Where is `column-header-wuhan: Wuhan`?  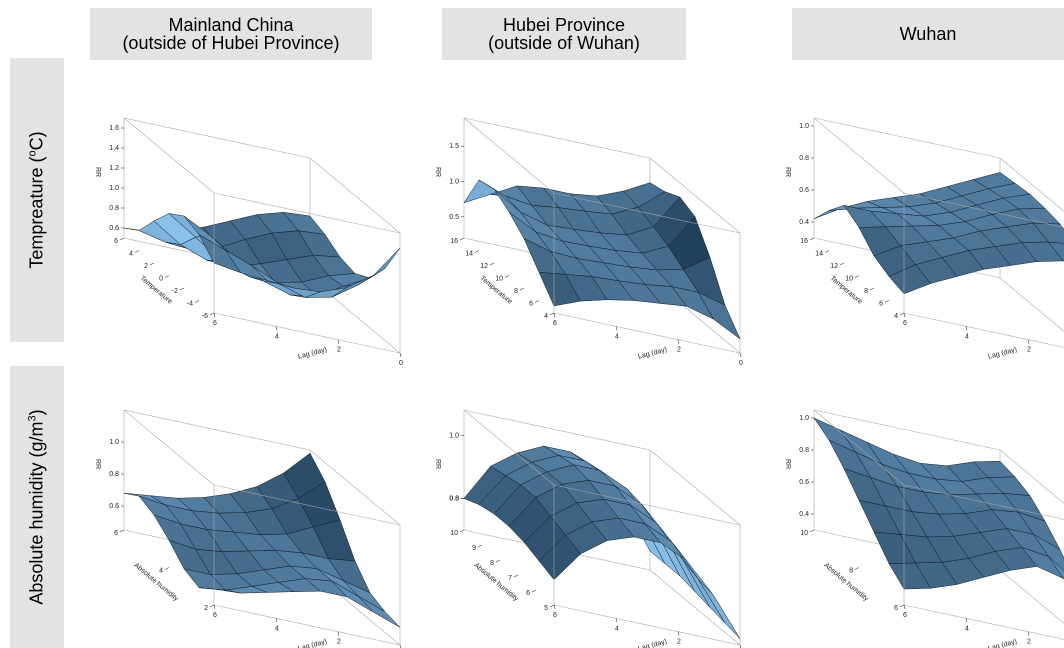 column-header-wuhan: Wuhan is located at coordinates (928, 34).